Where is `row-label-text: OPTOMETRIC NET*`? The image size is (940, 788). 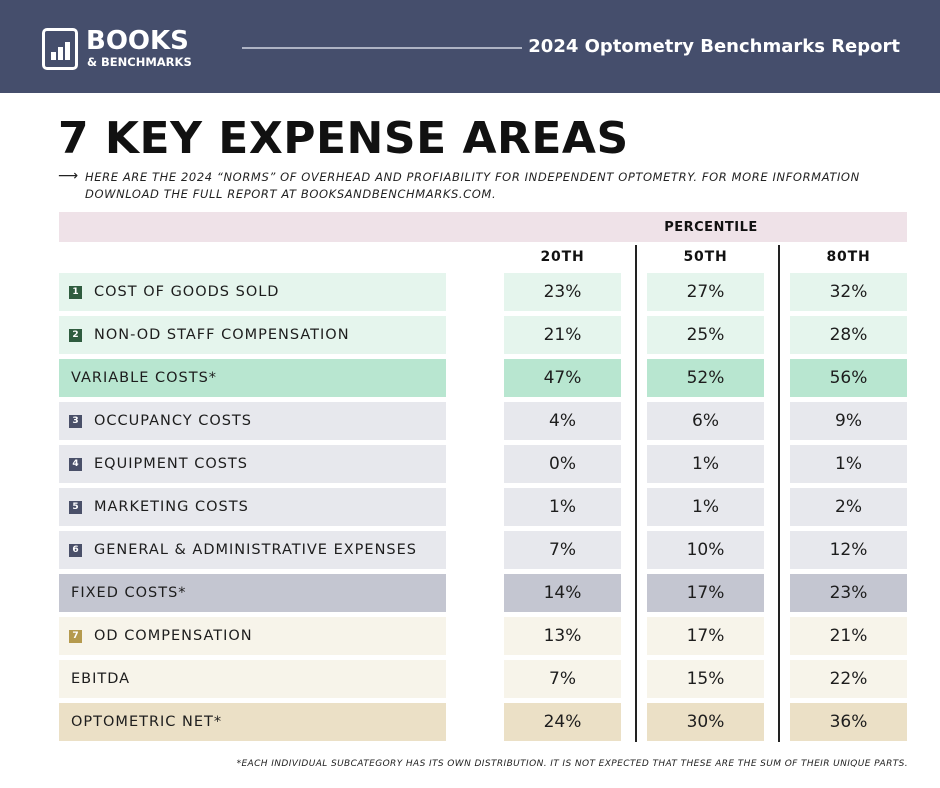 row-label-text: OPTOMETRIC NET* is located at coordinates (147, 722).